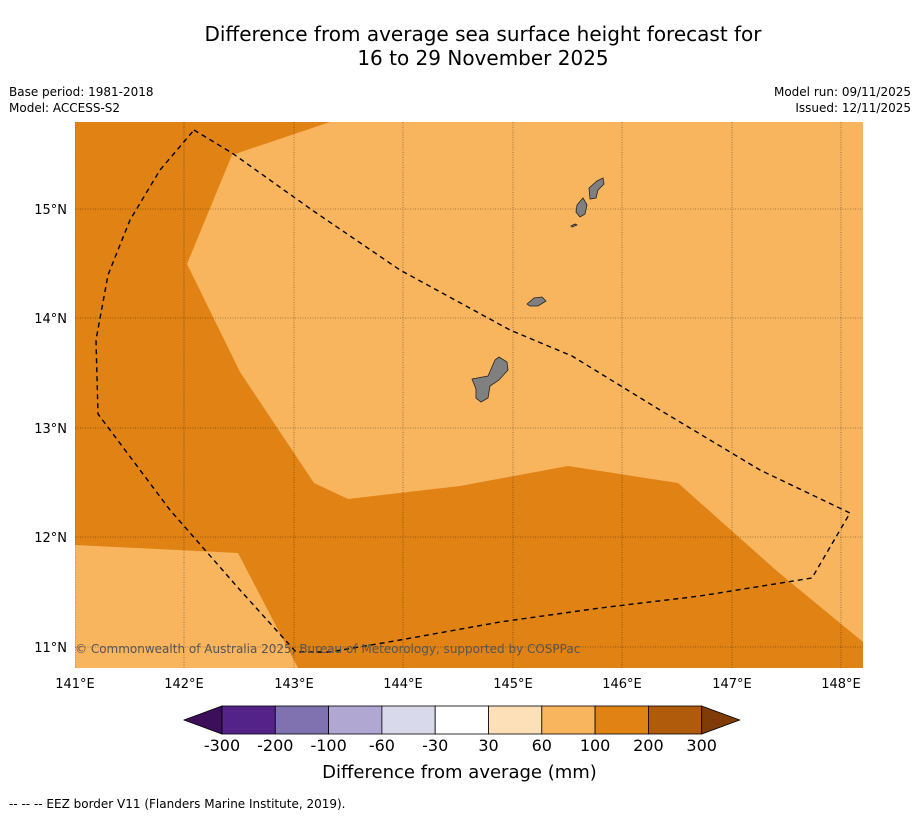 The width and height of the screenshot is (919, 816). I want to click on colorbar-extend-high, so click(721, 720).